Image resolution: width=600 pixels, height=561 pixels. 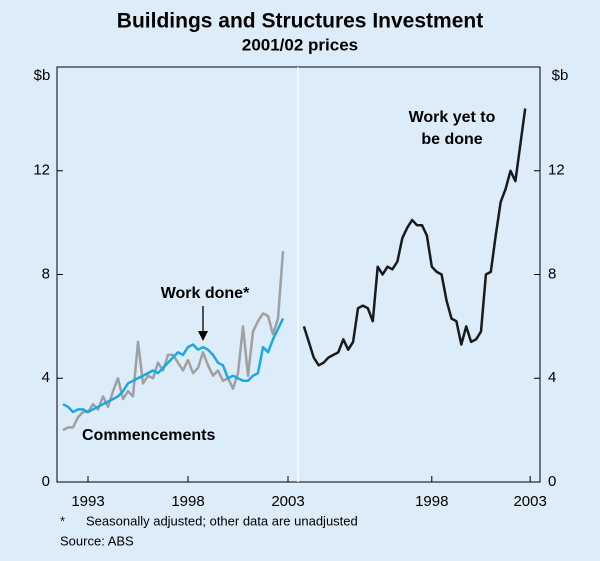 What do you see at coordinates (87, 501) in the screenshot?
I see `x-tick-label: 1993` at bounding box center [87, 501].